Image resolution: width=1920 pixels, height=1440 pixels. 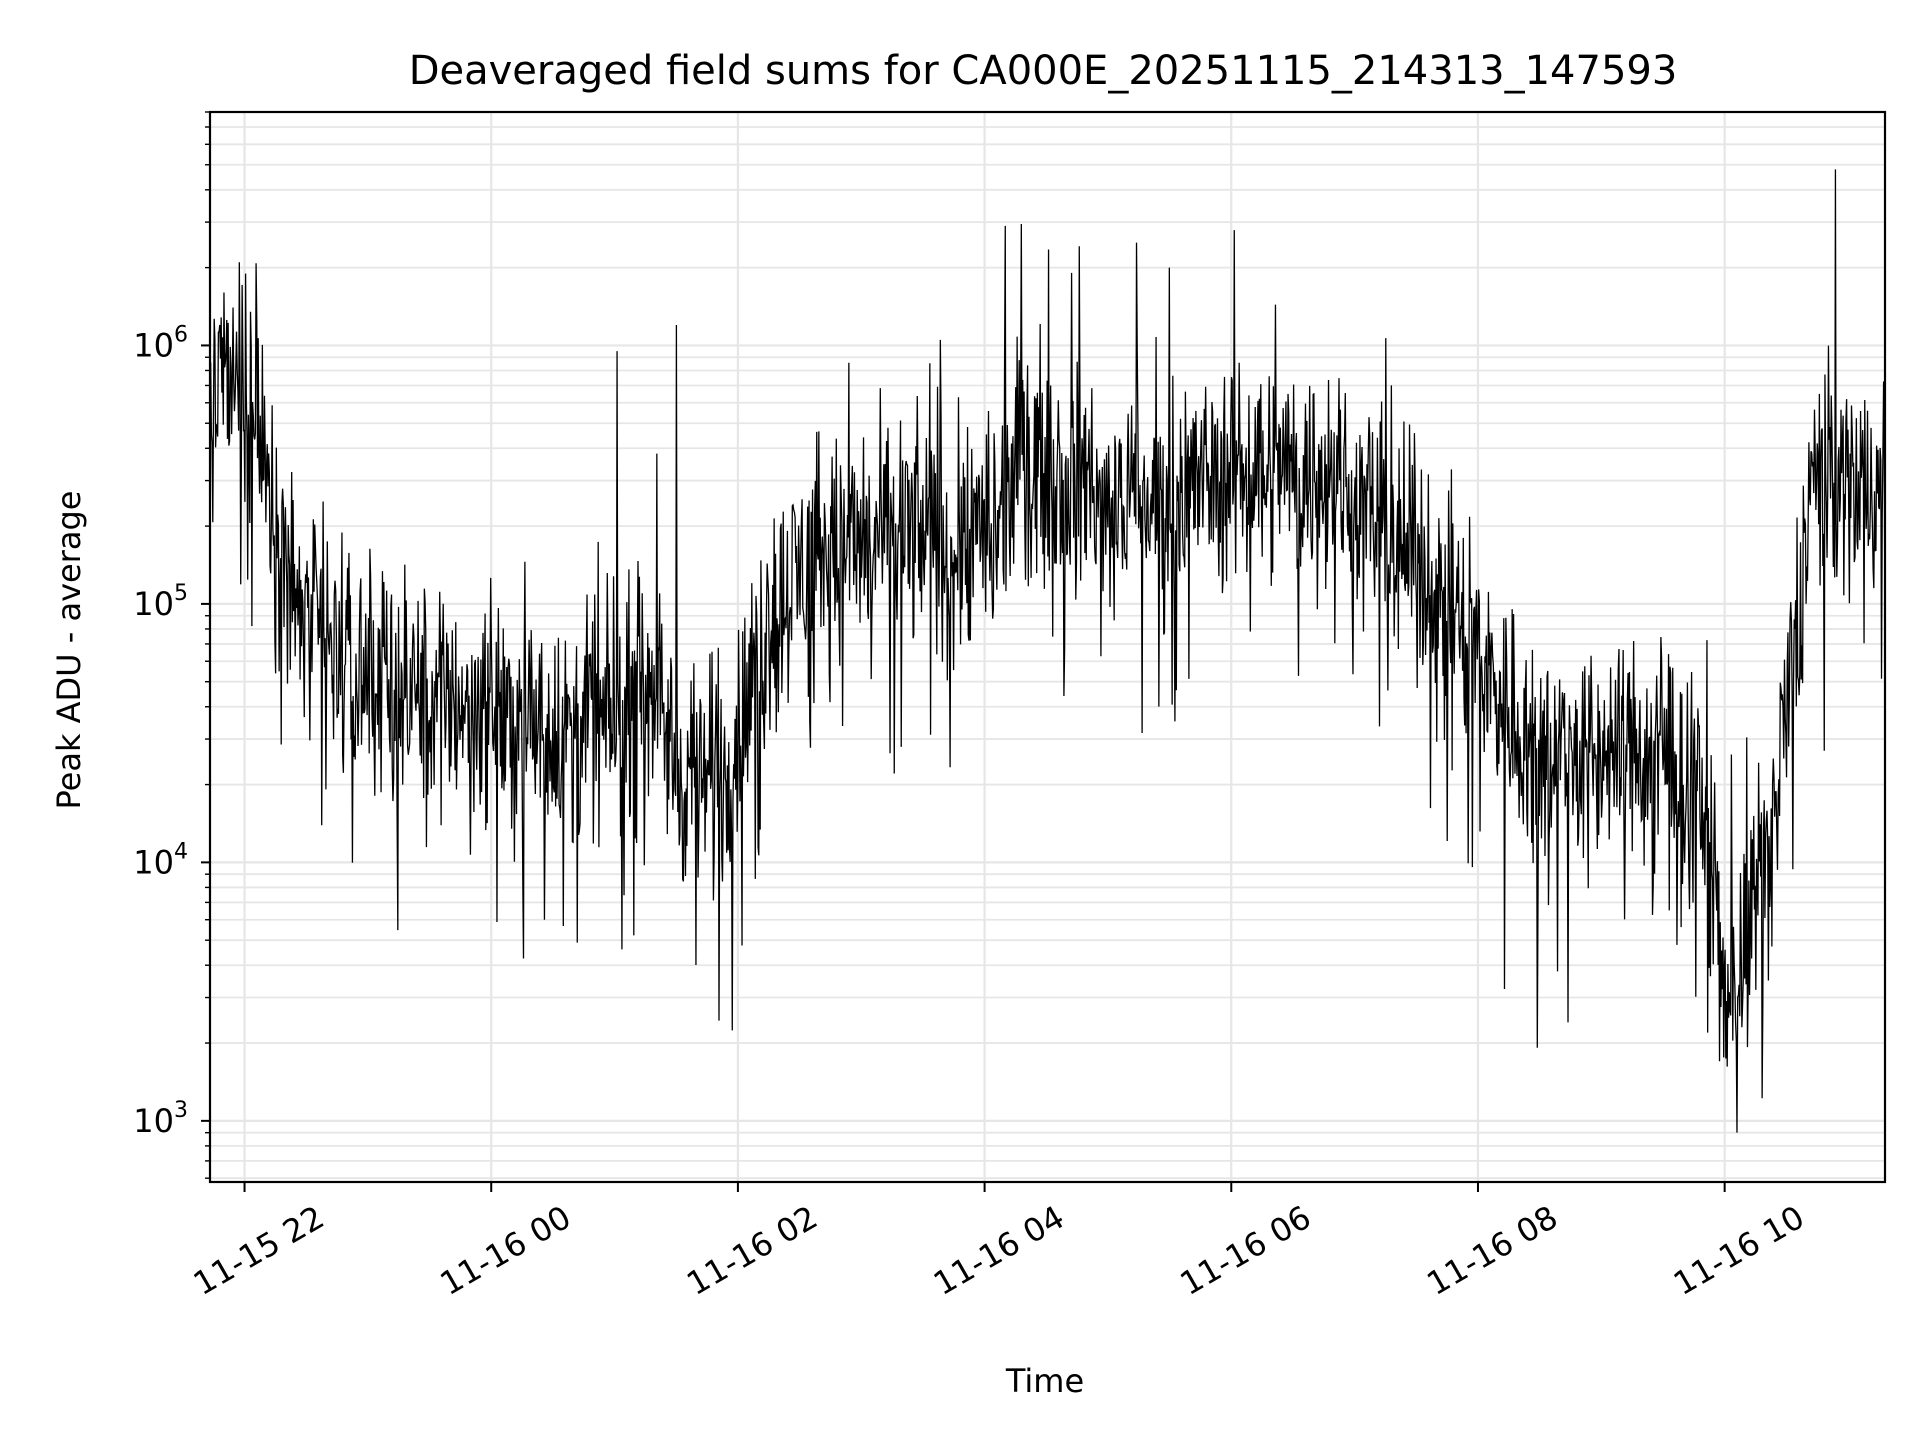 I want to click on x-axis-label: Time, so click(x=1044, y=1381).